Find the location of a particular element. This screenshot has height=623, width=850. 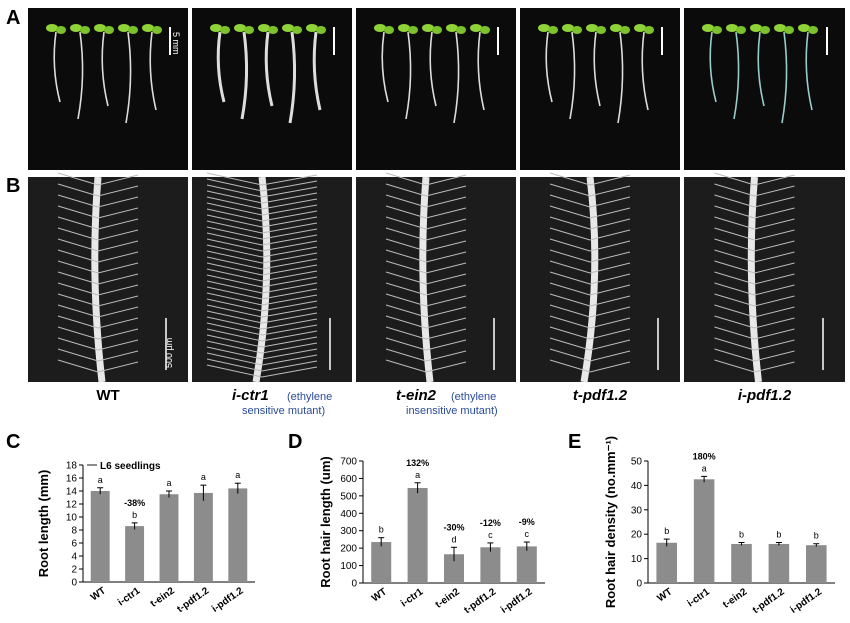

y-tick-label: 100 is located at coordinates (348, 566).